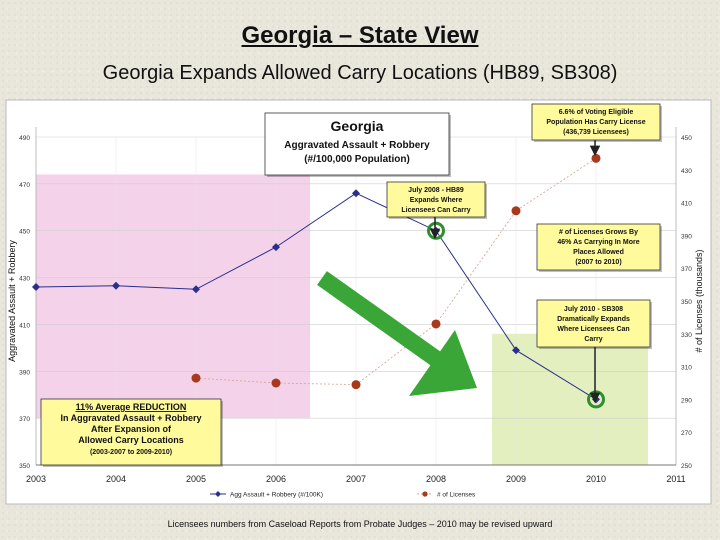  What do you see at coordinates (593, 309) in the screenshot?
I see `callout-text: July 2010 - SB308` at bounding box center [593, 309].